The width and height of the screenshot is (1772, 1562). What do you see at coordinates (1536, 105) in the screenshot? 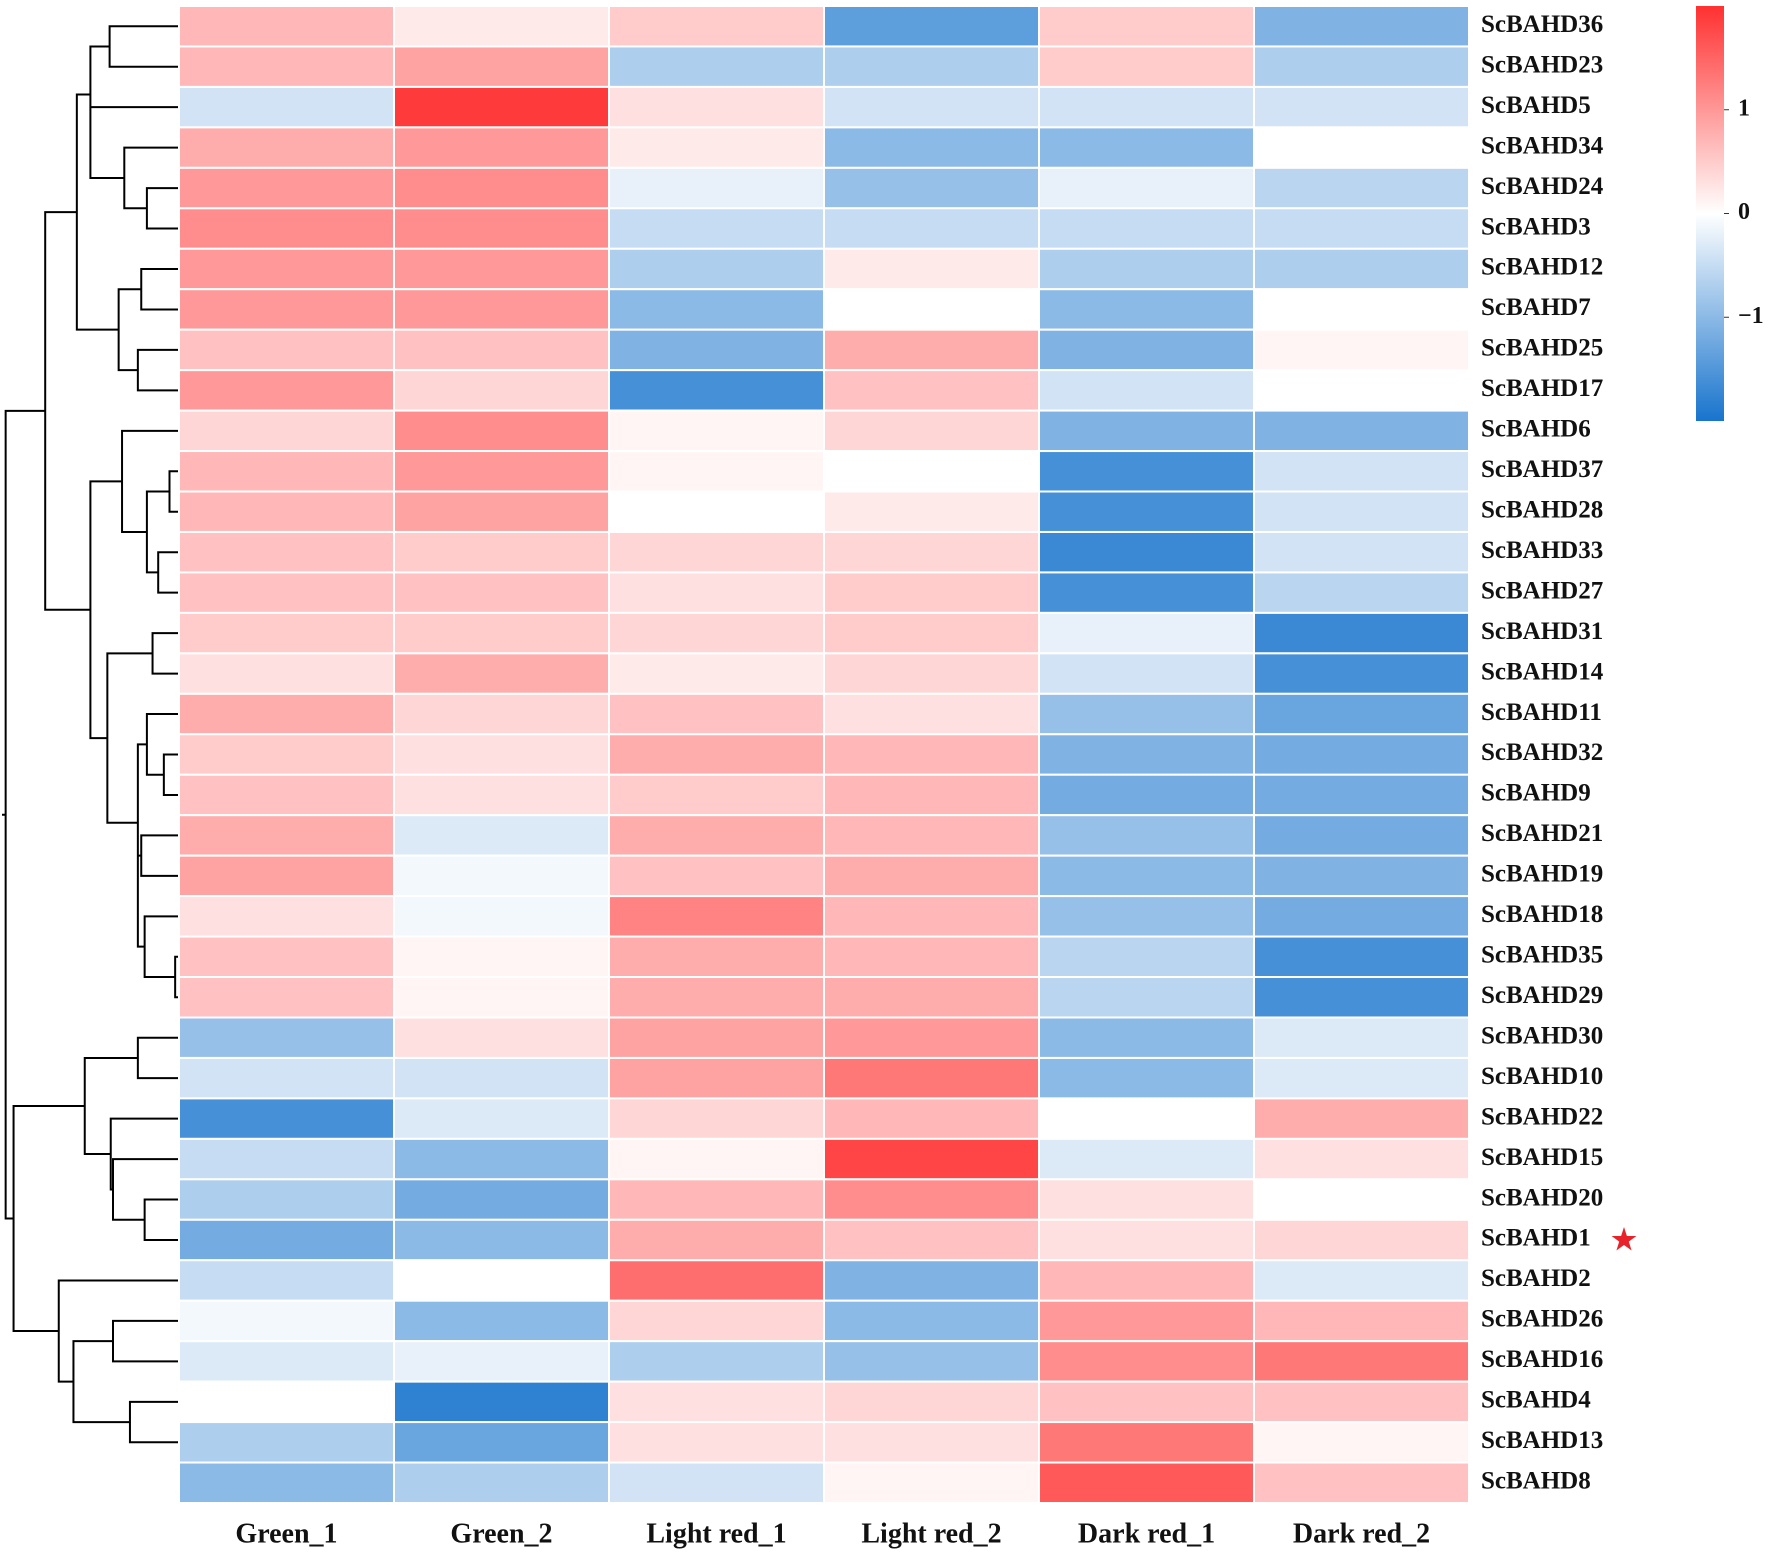
I see `row-label: ScBAHD5` at bounding box center [1536, 105].